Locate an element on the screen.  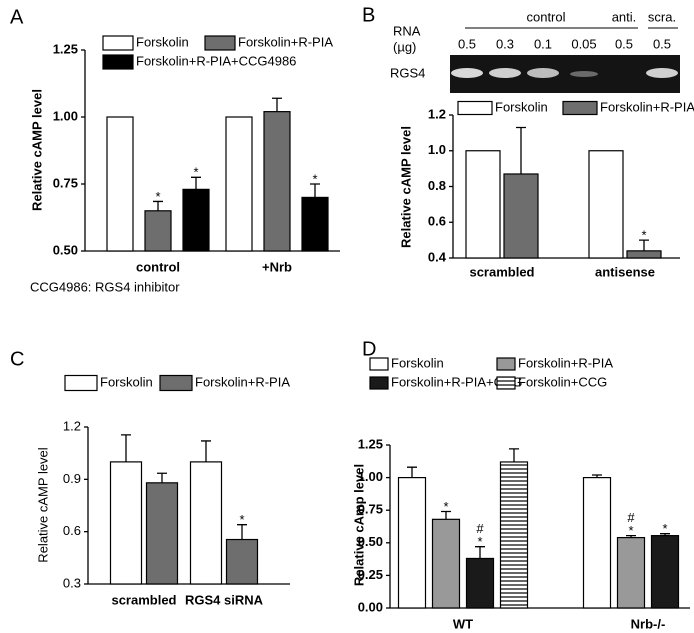
legend-label: Forskolin+CCG is located at coordinates (562, 381).